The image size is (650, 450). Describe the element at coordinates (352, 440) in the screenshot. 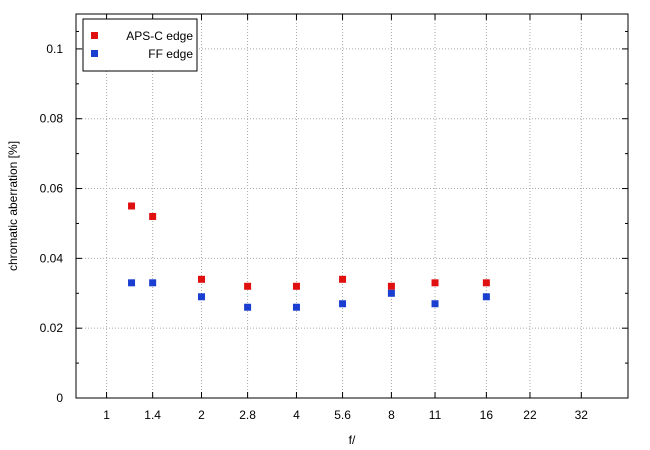

I see `x-axis-label: f/` at that location.